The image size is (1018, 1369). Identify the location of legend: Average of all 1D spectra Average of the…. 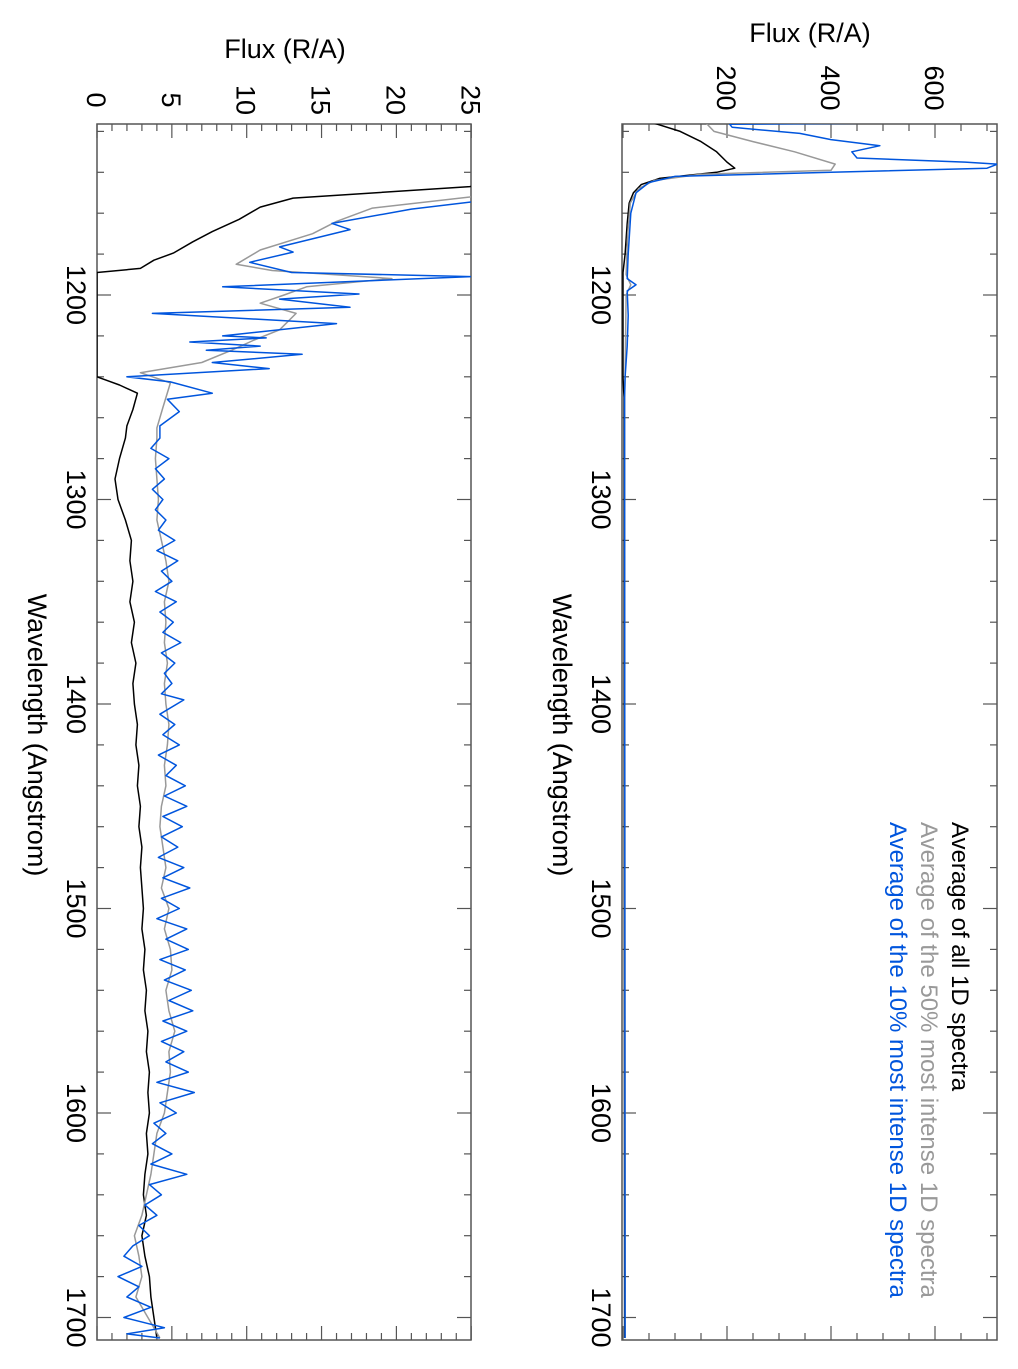
(928, 1060).